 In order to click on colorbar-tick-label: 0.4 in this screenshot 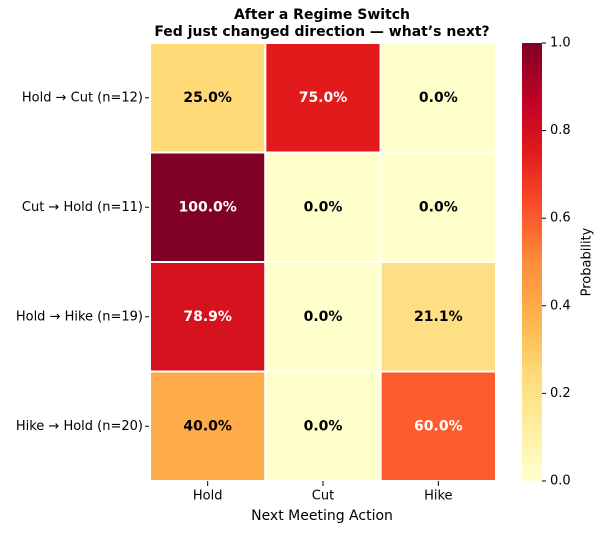, I will do `click(560, 305)`.